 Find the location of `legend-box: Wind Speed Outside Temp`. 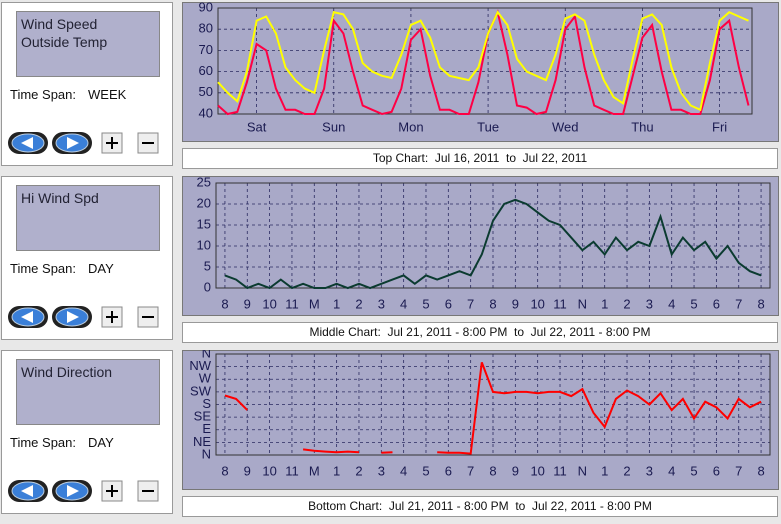

legend-box: Wind Speed Outside Temp is located at coordinates (88, 44).